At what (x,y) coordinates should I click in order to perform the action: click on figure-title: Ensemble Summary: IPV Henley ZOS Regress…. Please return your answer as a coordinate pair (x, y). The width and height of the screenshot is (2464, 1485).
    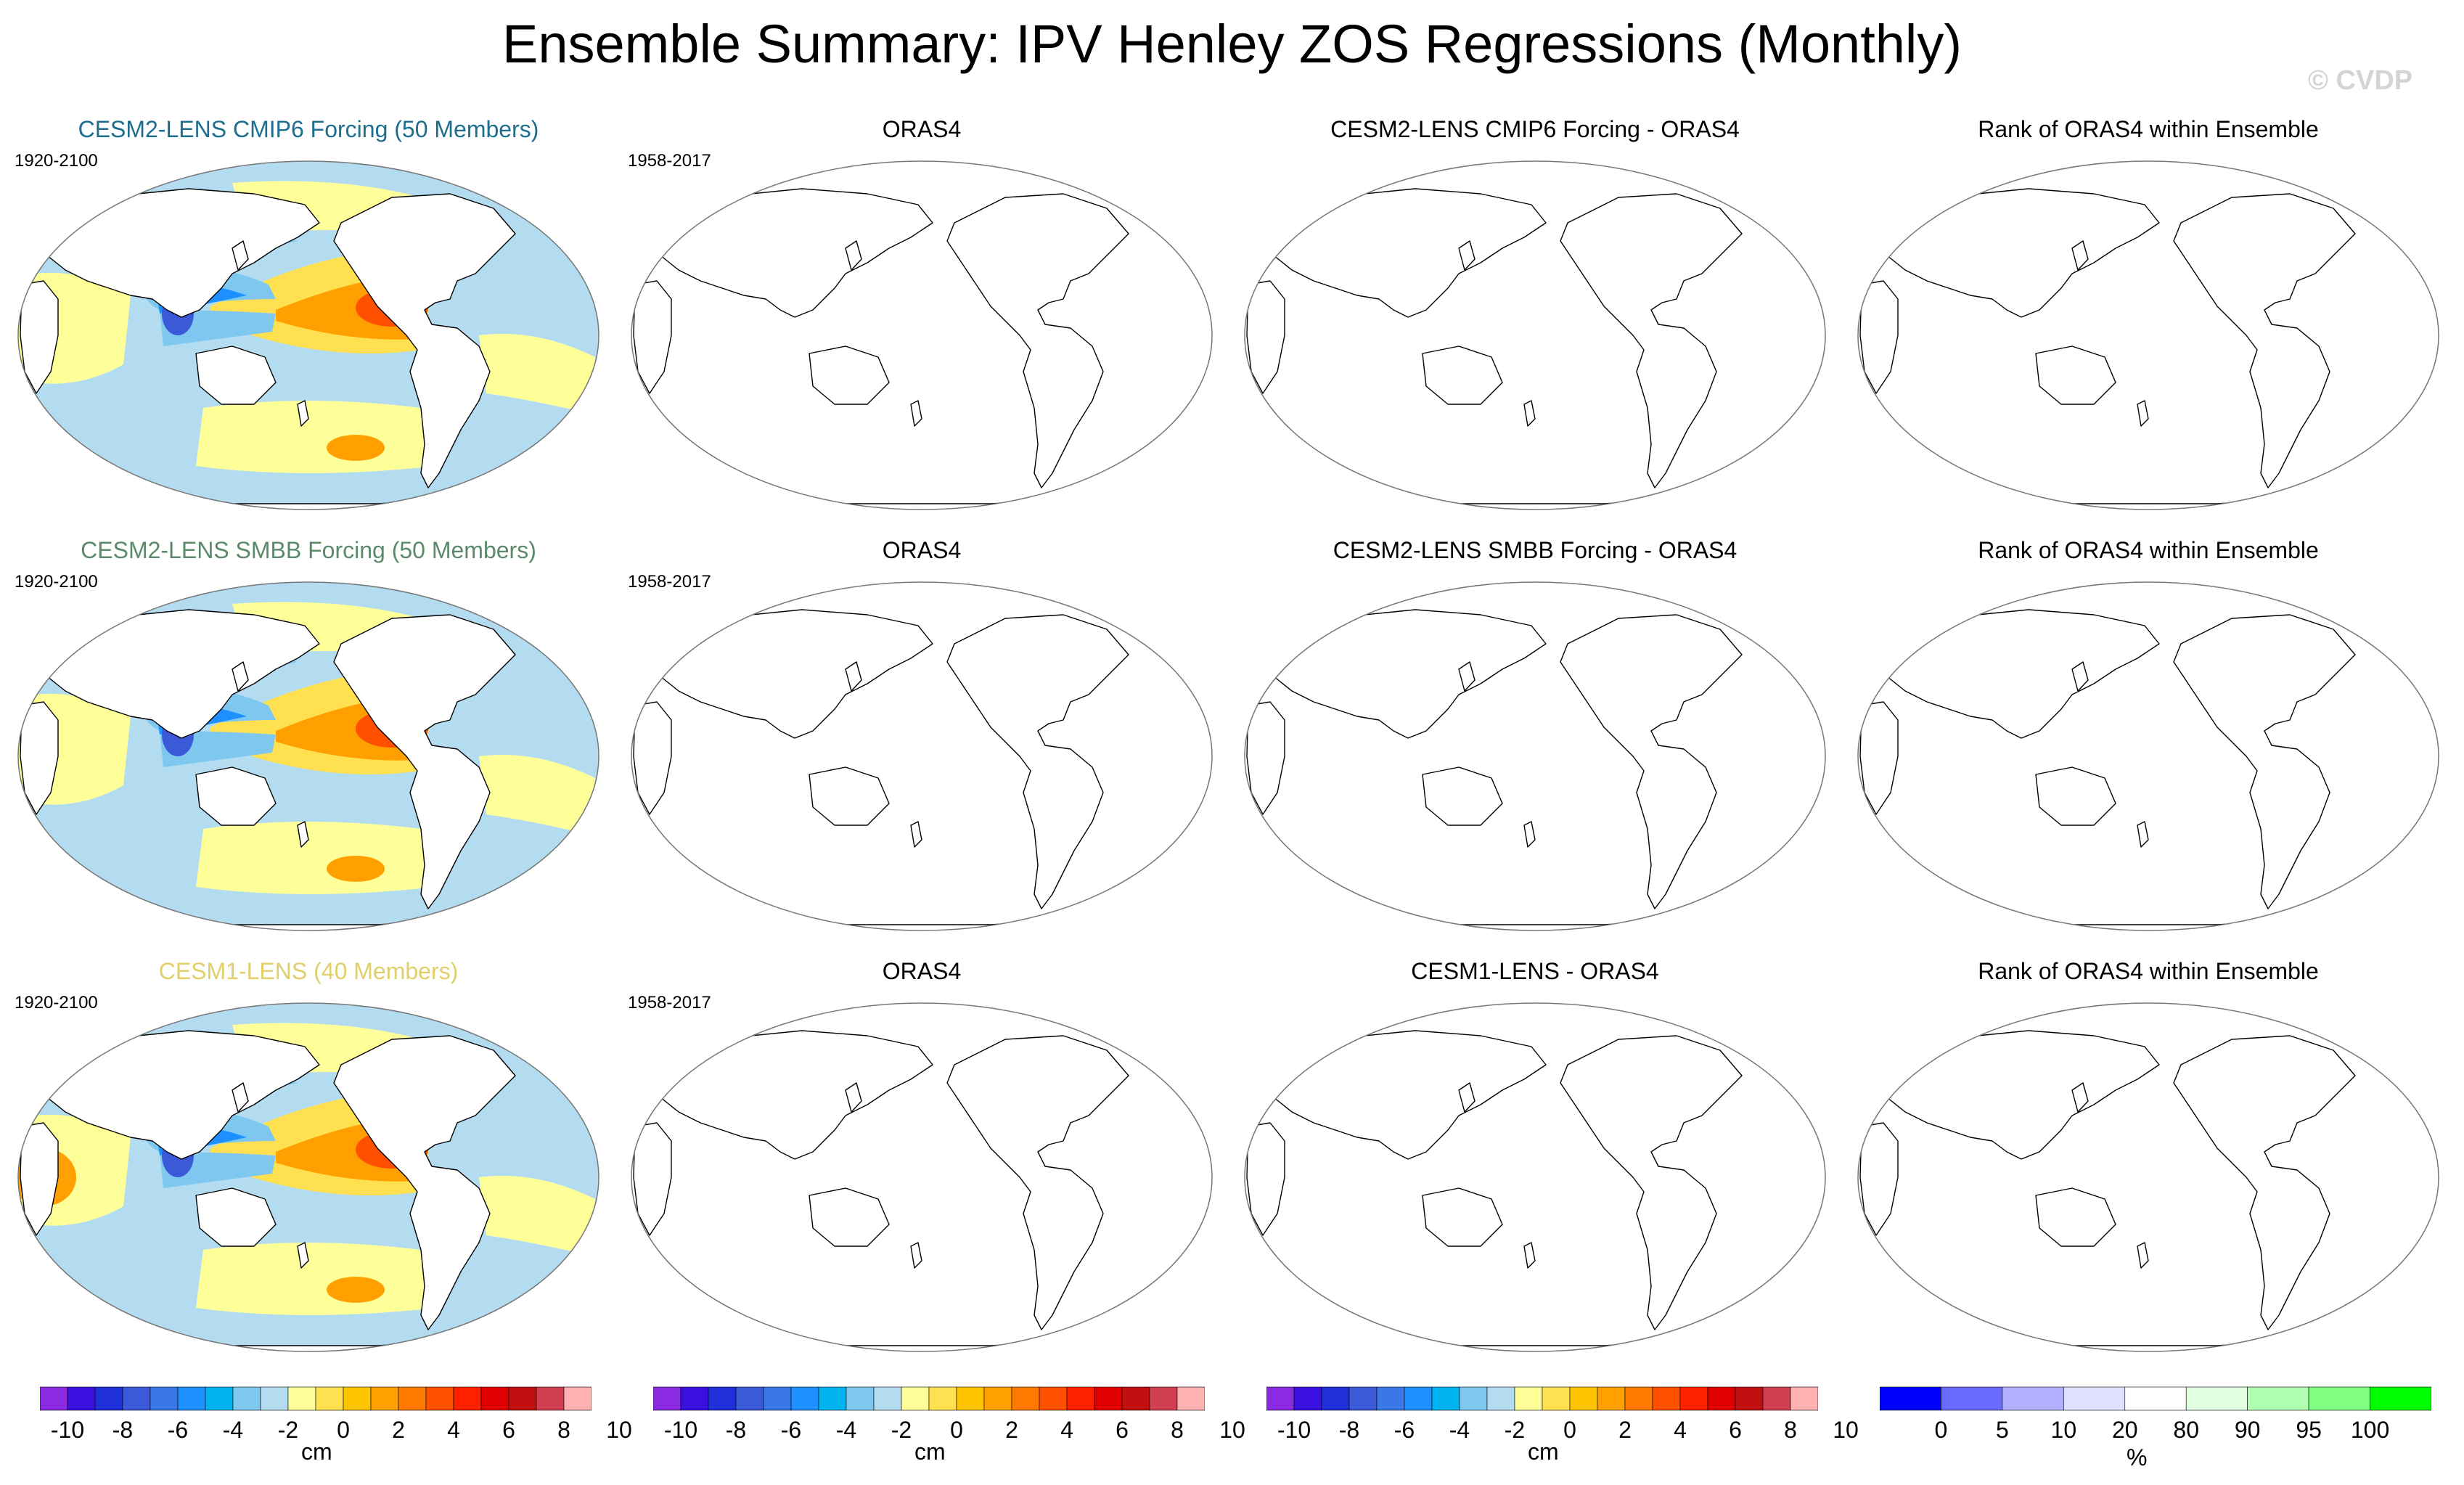
    Looking at the image, I should click on (1232, 44).